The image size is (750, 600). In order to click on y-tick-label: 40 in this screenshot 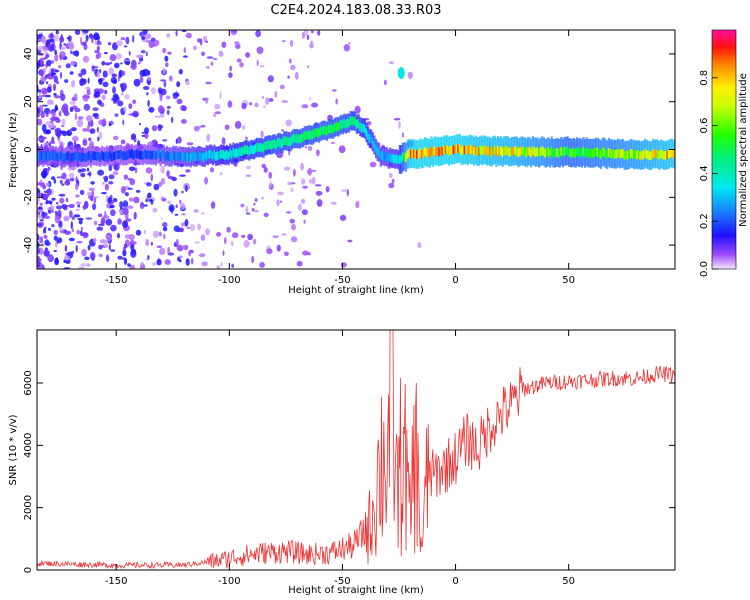, I will do `click(28, 54)`.